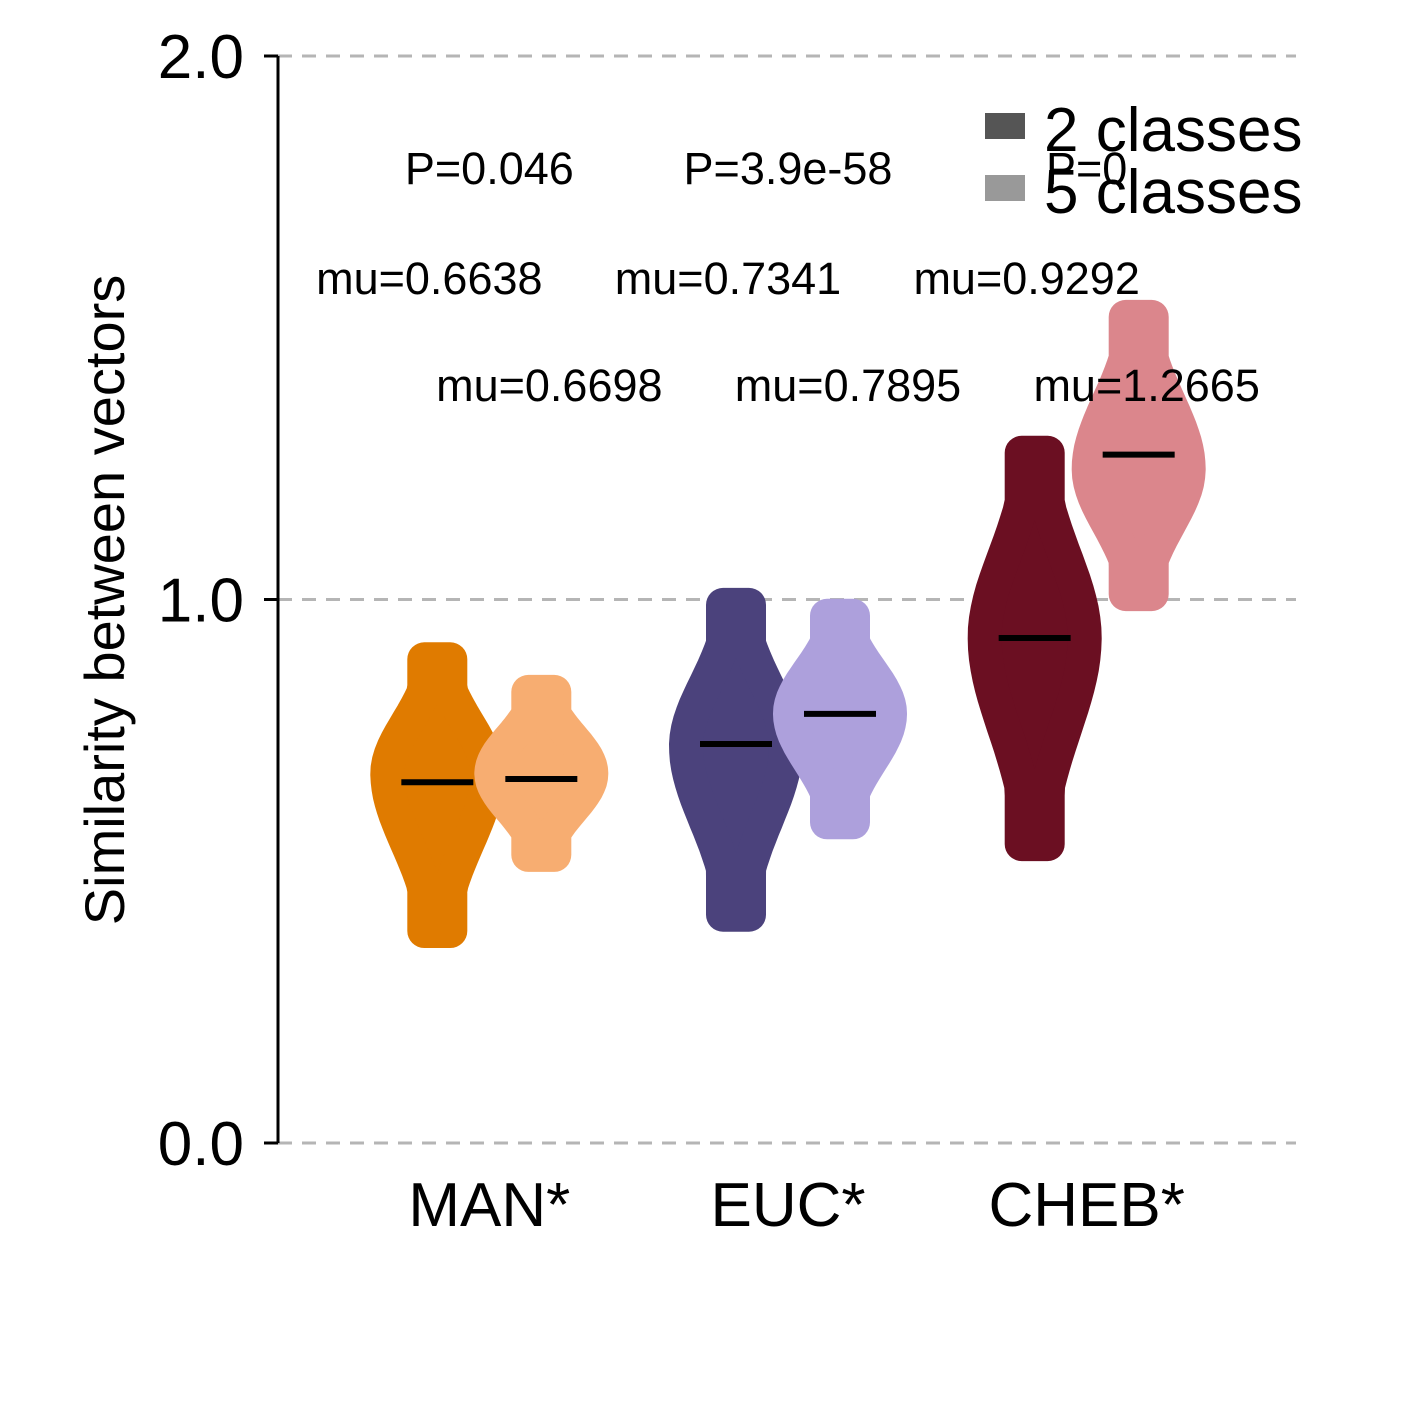  What do you see at coordinates (489, 1205) in the screenshot?
I see `x-category-label: MAN*` at bounding box center [489, 1205].